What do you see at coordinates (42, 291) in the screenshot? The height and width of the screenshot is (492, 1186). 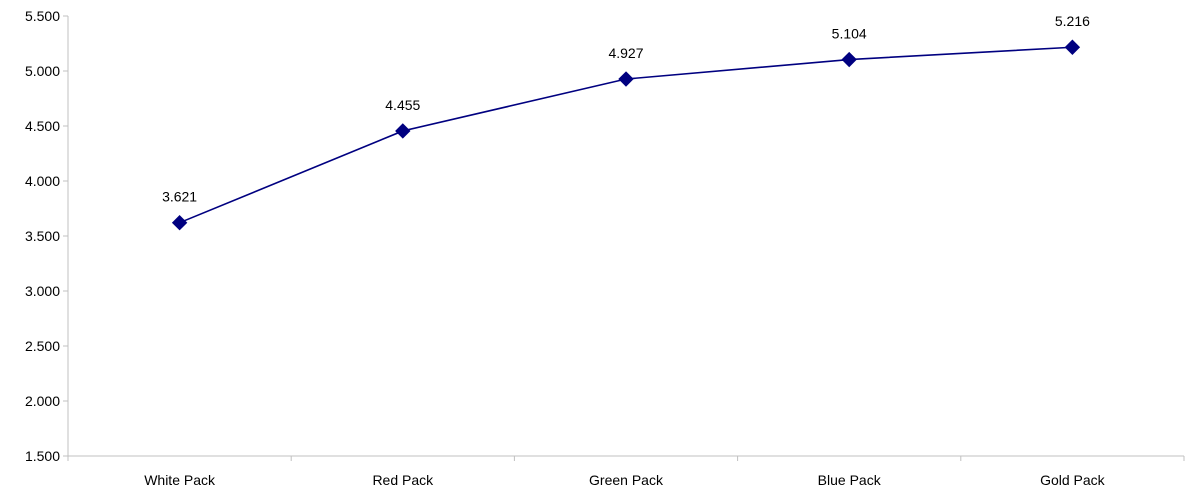 I see `y-axis-tick-label: 3.000` at bounding box center [42, 291].